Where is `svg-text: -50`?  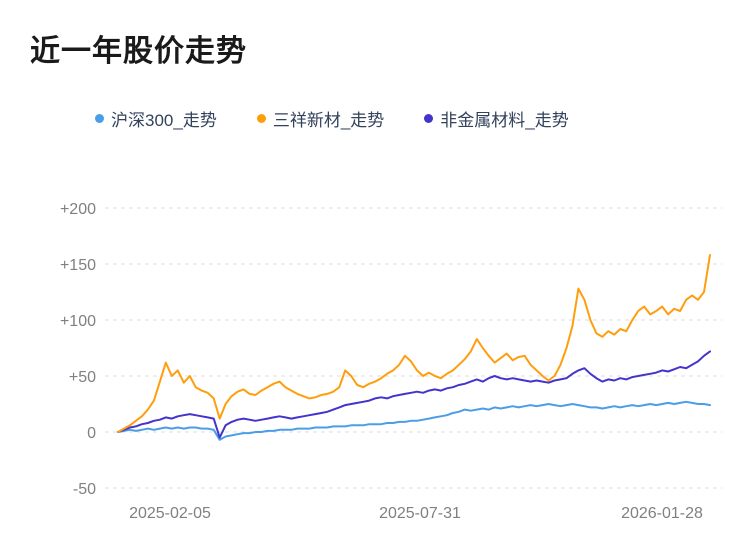 svg-text: -50 is located at coordinates (84, 489).